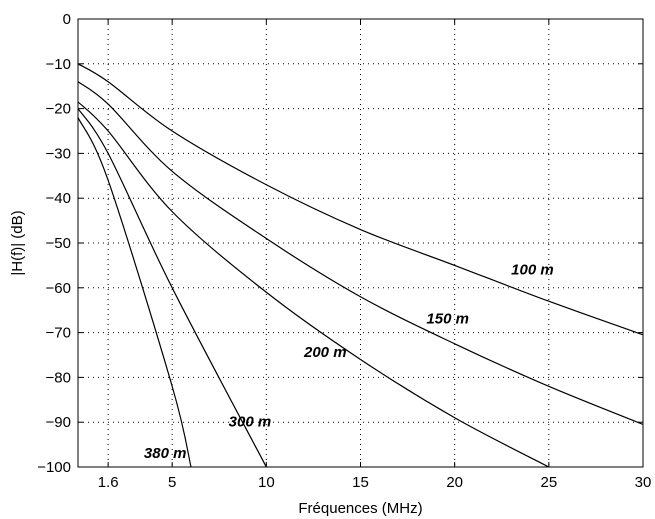 Image resolution: width=655 pixels, height=519 pixels. What do you see at coordinates (643, 482) in the screenshot?
I see `x-tick-label: 30` at bounding box center [643, 482].